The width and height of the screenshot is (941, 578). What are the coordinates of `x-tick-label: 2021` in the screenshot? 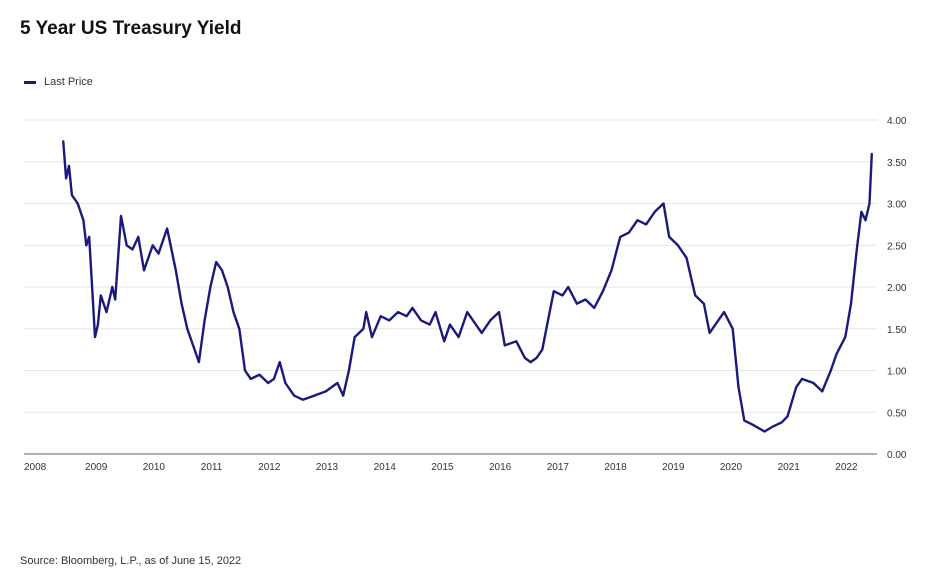 It's located at (789, 467).